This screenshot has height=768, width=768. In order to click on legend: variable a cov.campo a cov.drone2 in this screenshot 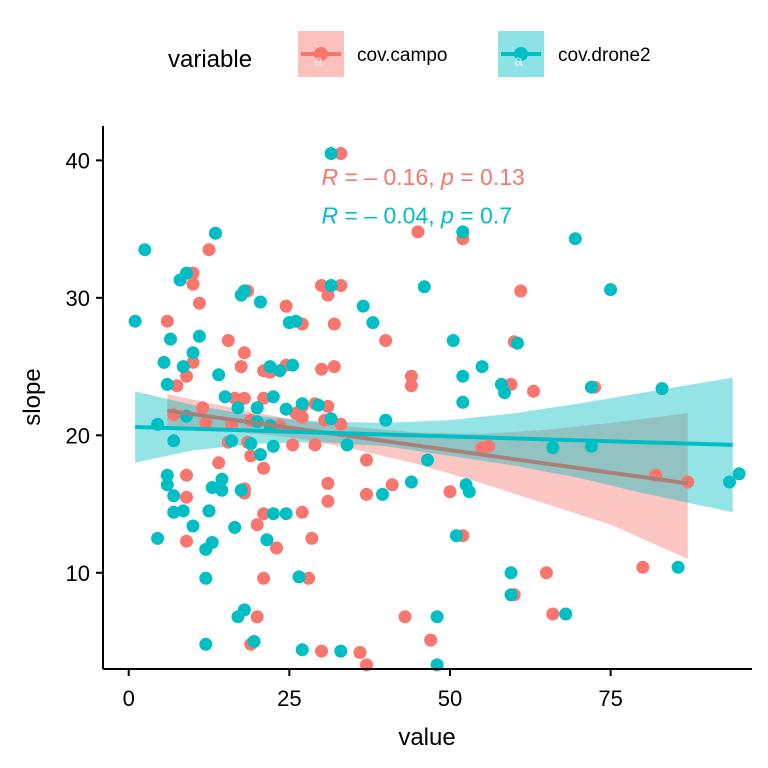, I will do `click(409, 54)`.